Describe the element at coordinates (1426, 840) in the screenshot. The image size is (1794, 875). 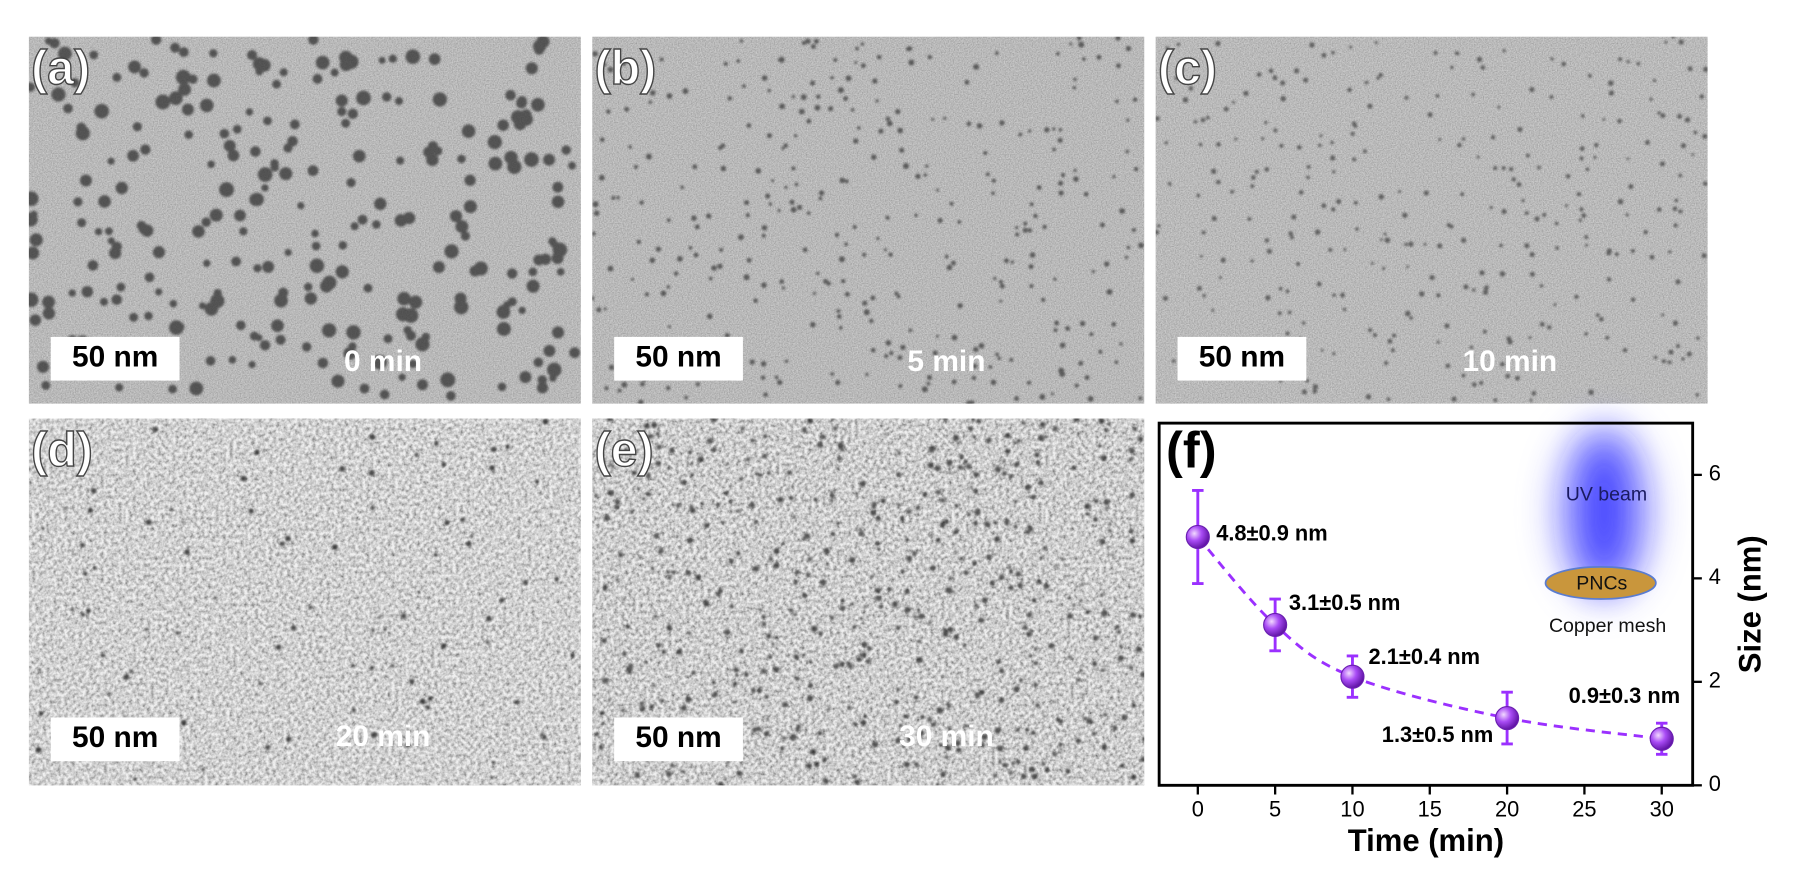
I see `x-axis-title: Time (min)` at that location.